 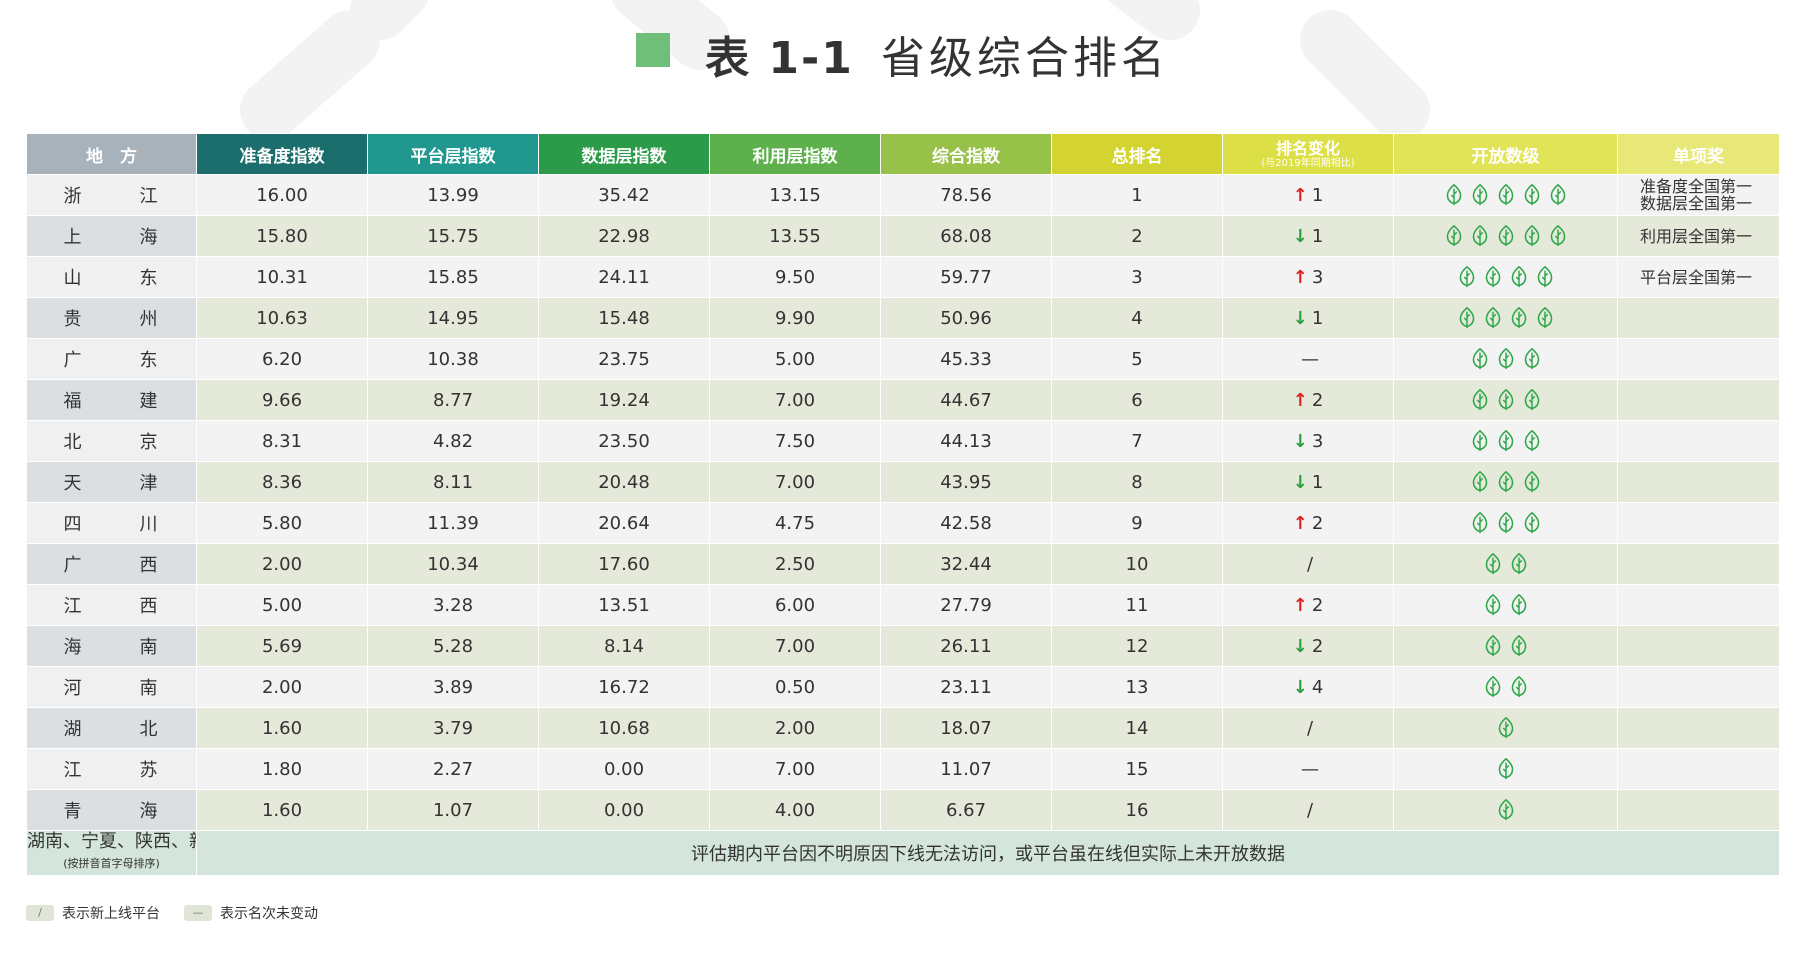 I want to click on cell-platform: 5.28, so click(x=453, y=646).